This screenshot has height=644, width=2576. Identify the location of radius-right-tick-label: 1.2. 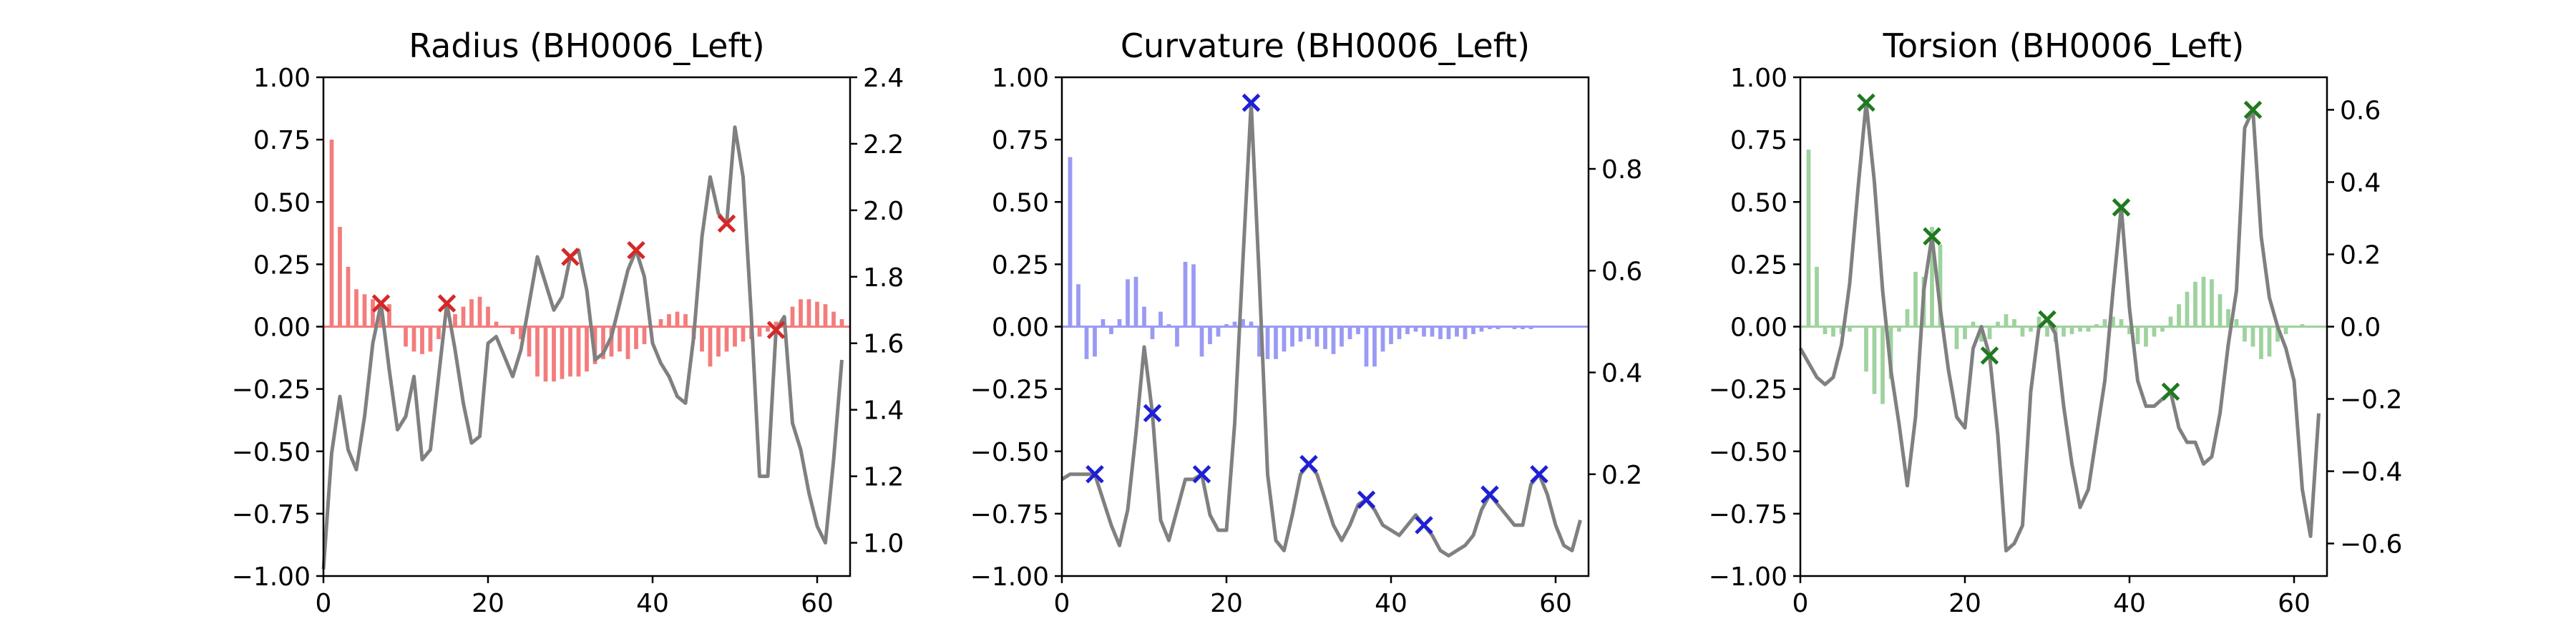
(883, 478).